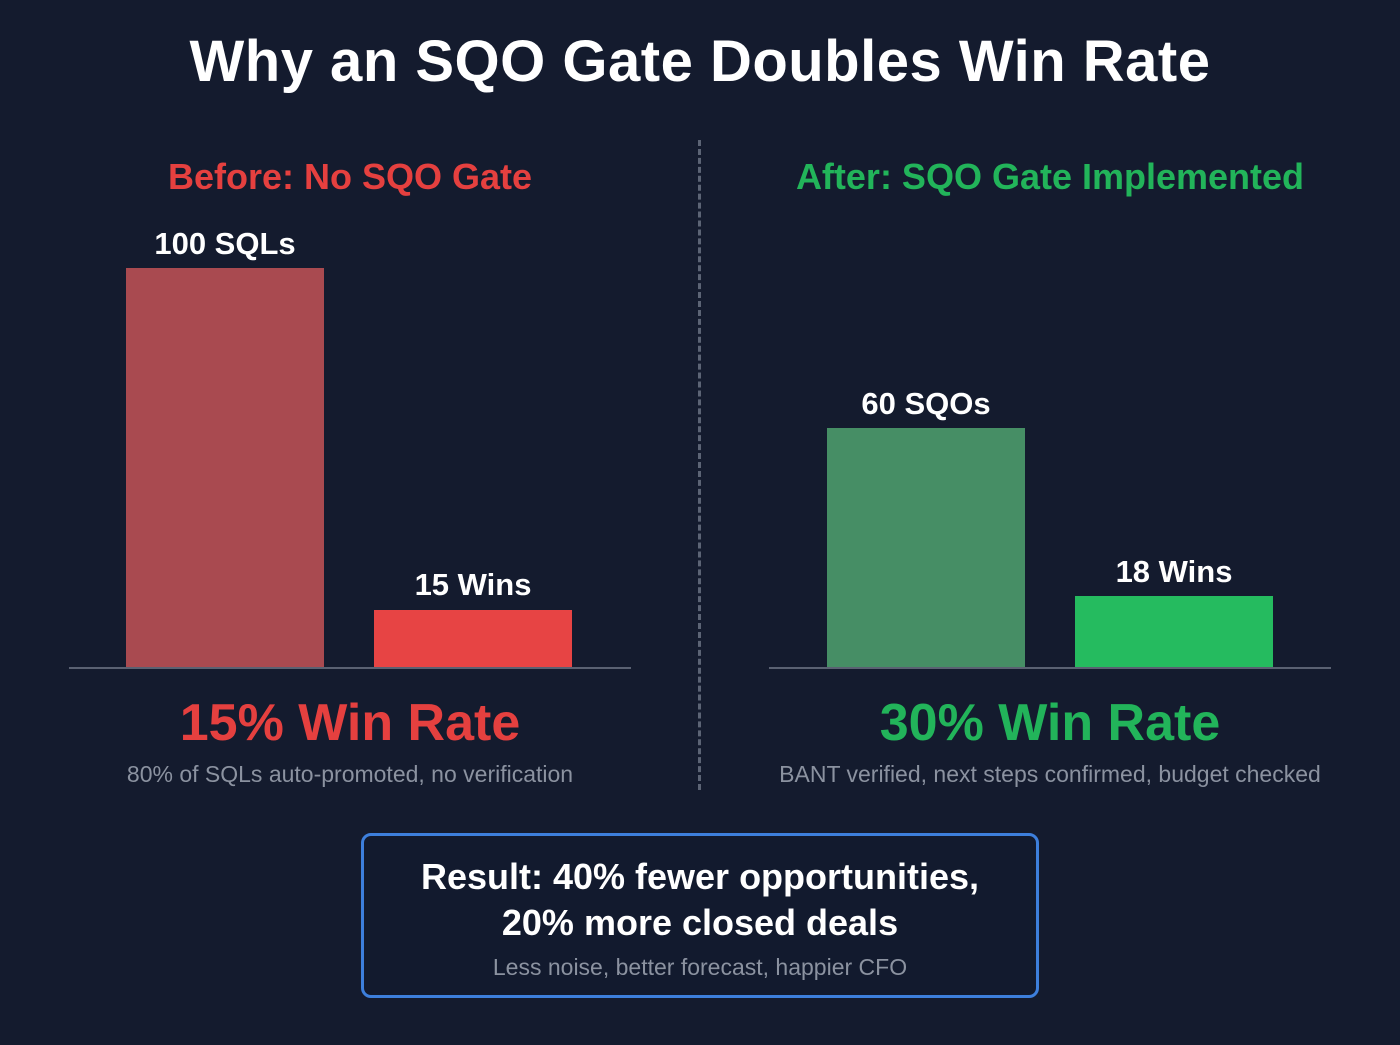  I want to click on result-line-2: 20% more closed deals, so click(700, 922).